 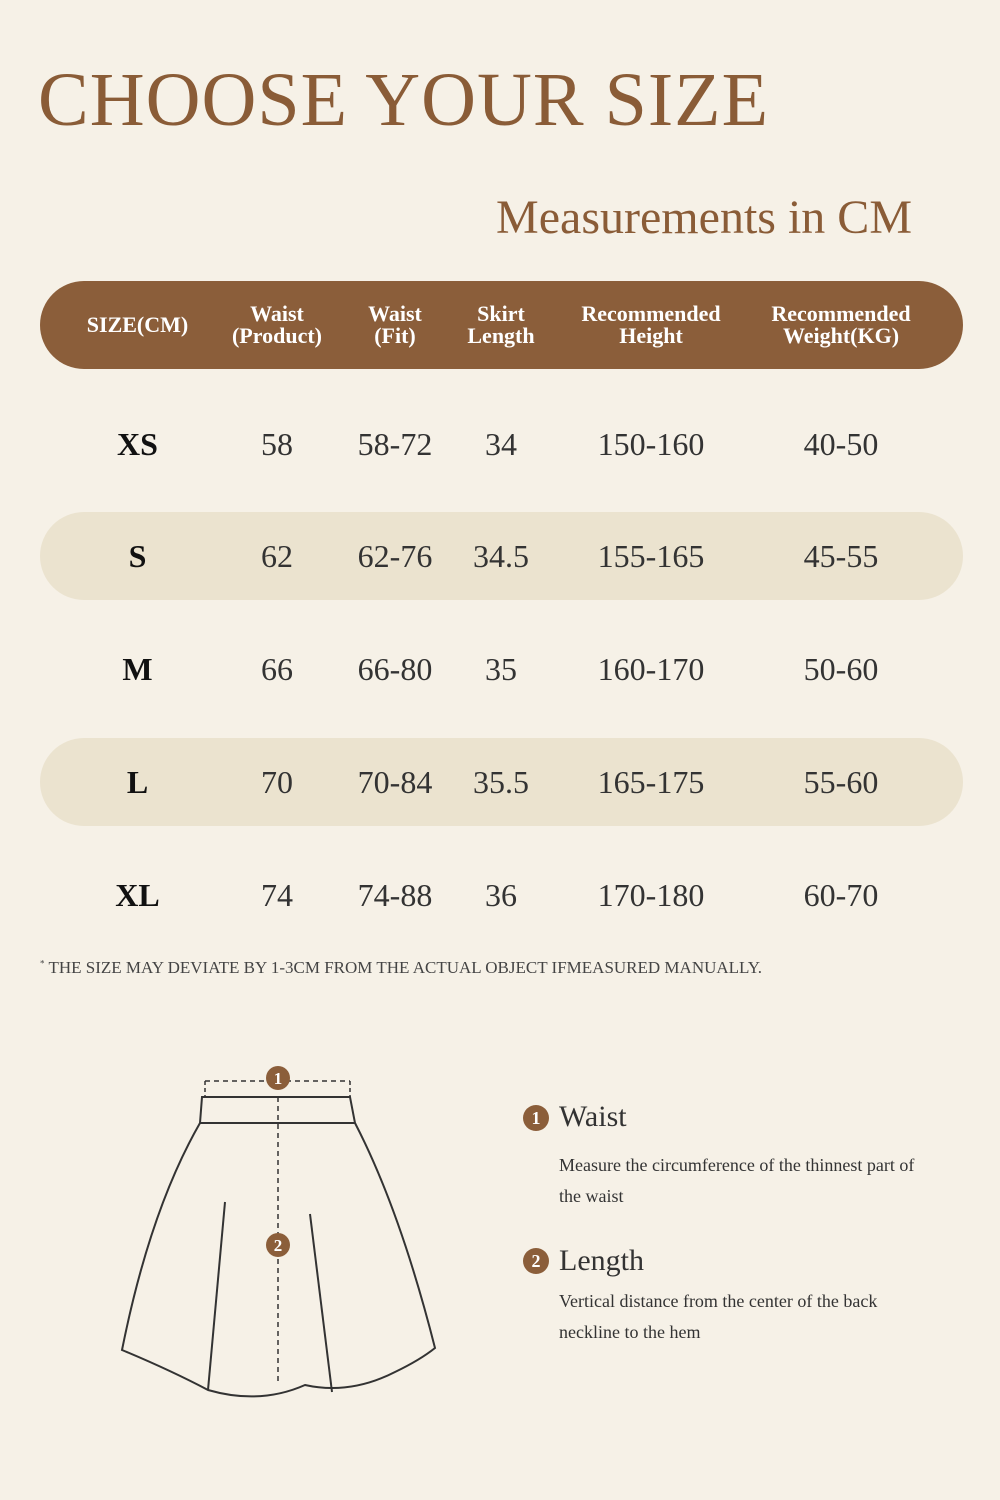 What do you see at coordinates (137, 443) in the screenshot?
I see `size-cell: XS` at bounding box center [137, 443].